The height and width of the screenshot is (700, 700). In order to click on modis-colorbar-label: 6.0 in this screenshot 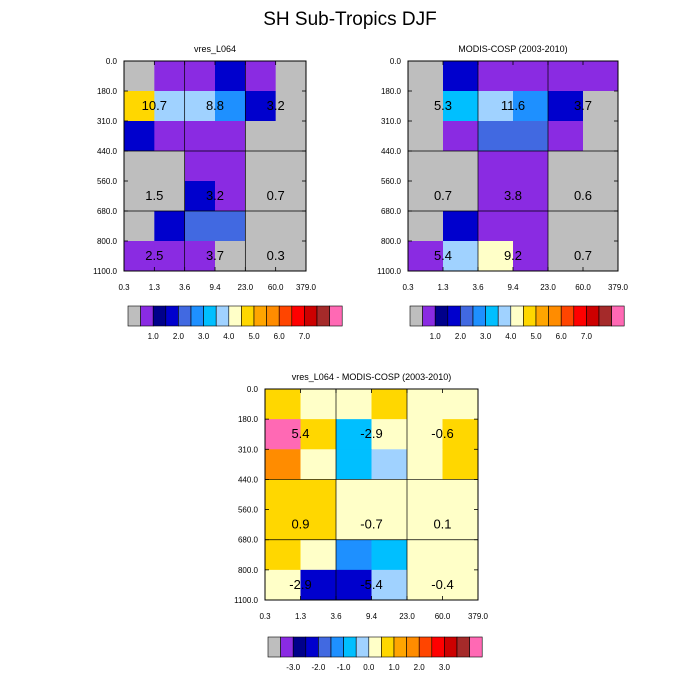, I will do `click(562, 336)`.